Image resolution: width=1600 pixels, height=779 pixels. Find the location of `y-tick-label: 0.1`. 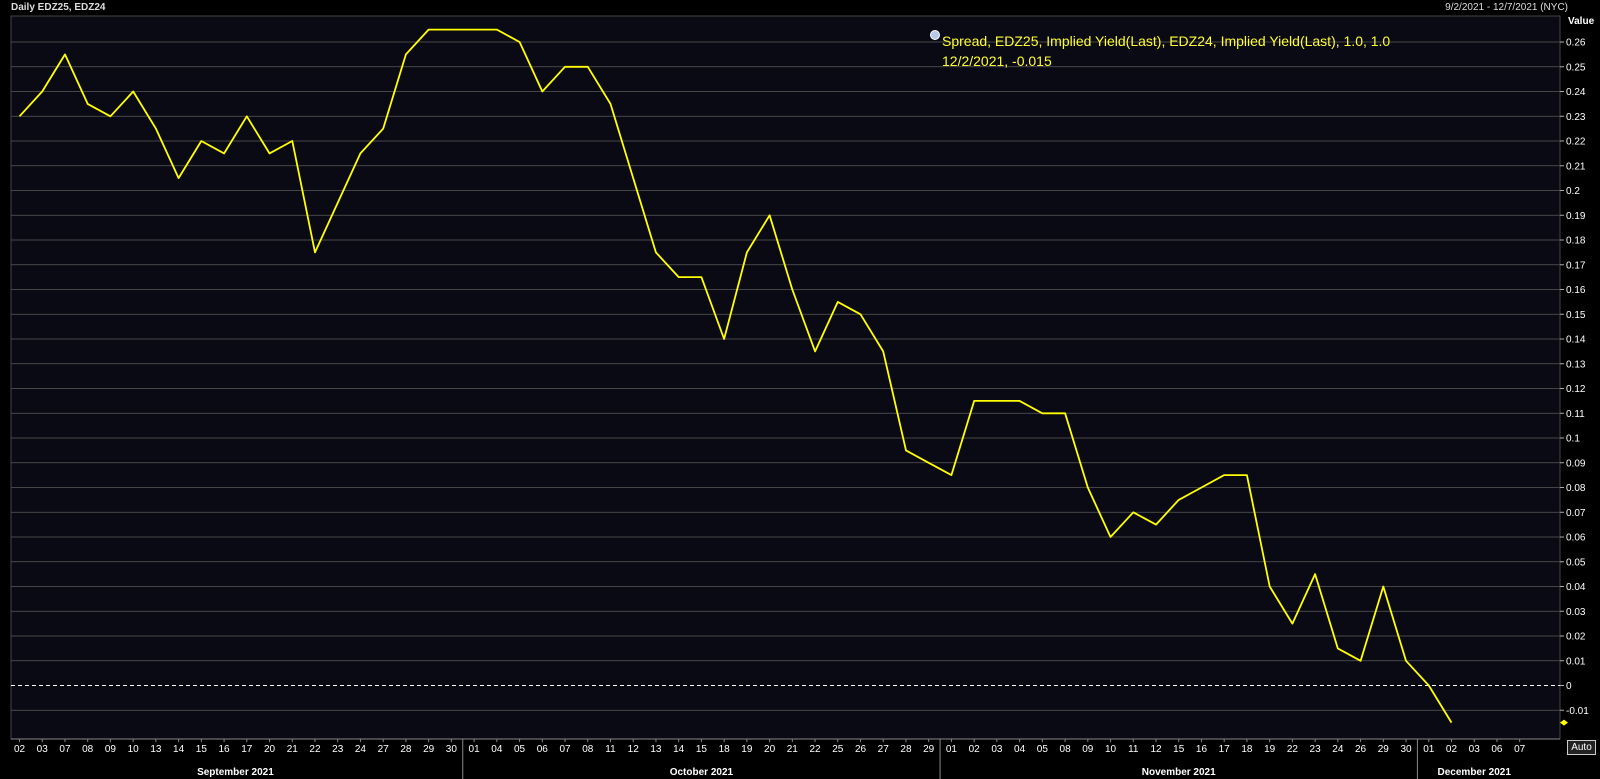

y-tick-label: 0.1 is located at coordinates (1573, 439).